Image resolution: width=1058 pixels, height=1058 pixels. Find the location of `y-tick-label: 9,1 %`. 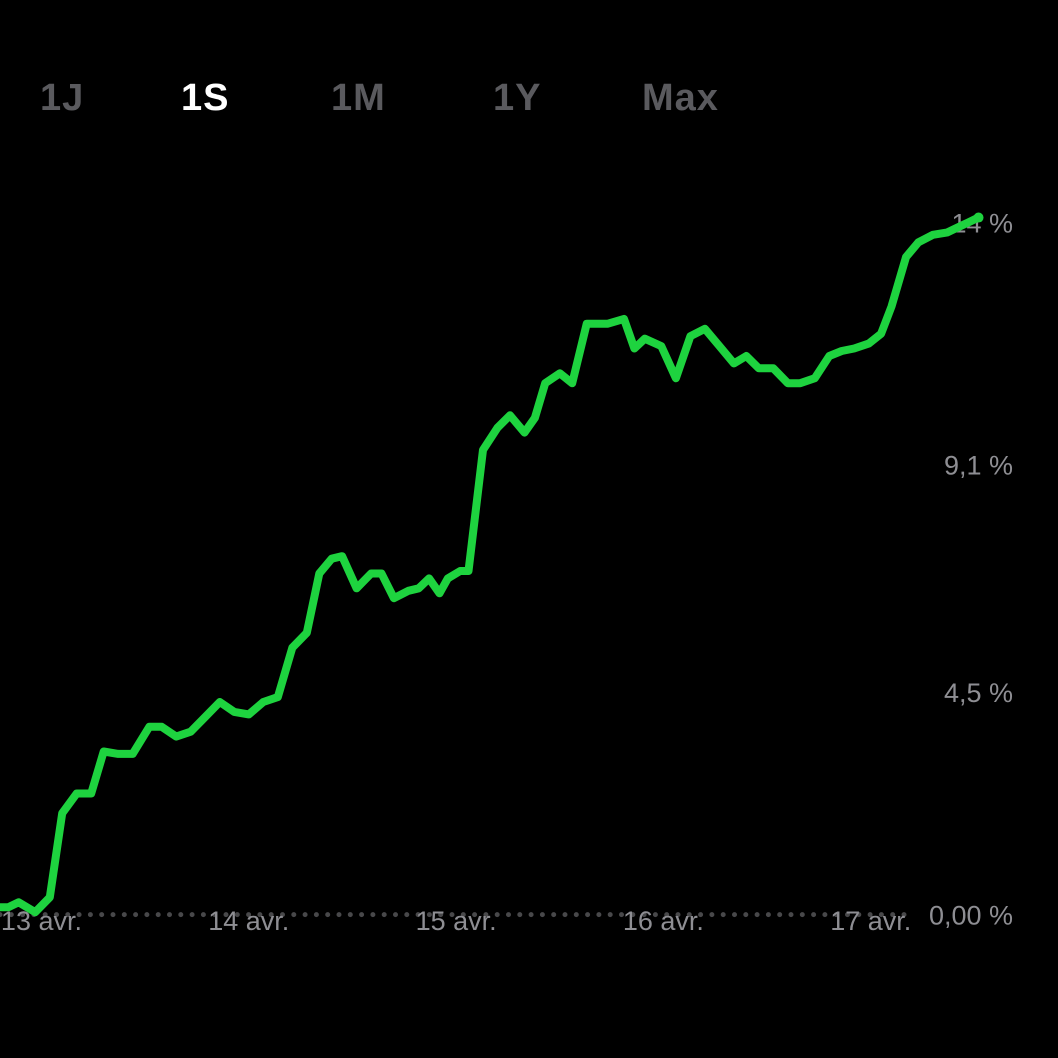

y-tick-label: 9,1 % is located at coordinates (978, 466).